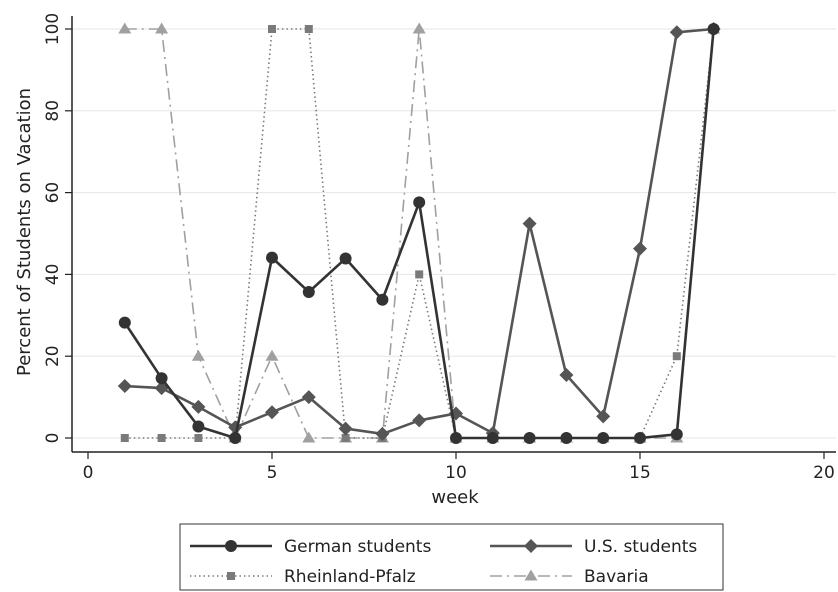 Image resolution: width=838 pixels, height=592 pixels. Describe the element at coordinates (53, 275) in the screenshot. I see `y-tick-label: 40` at that location.